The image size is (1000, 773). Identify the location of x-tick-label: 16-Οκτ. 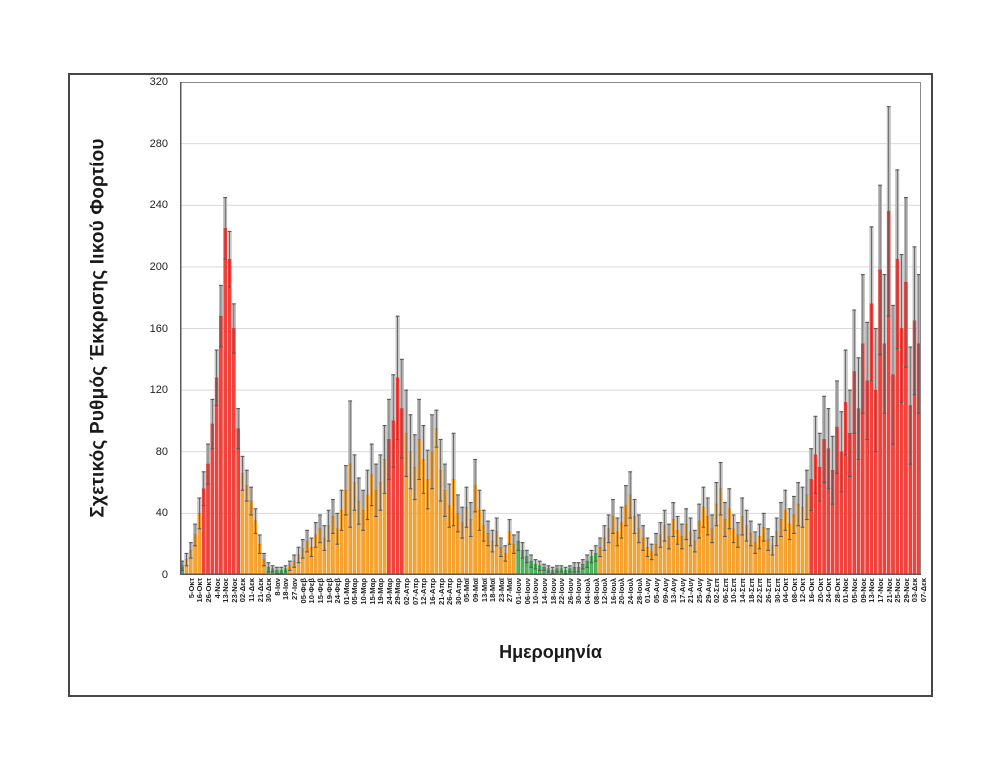
(200, 590).